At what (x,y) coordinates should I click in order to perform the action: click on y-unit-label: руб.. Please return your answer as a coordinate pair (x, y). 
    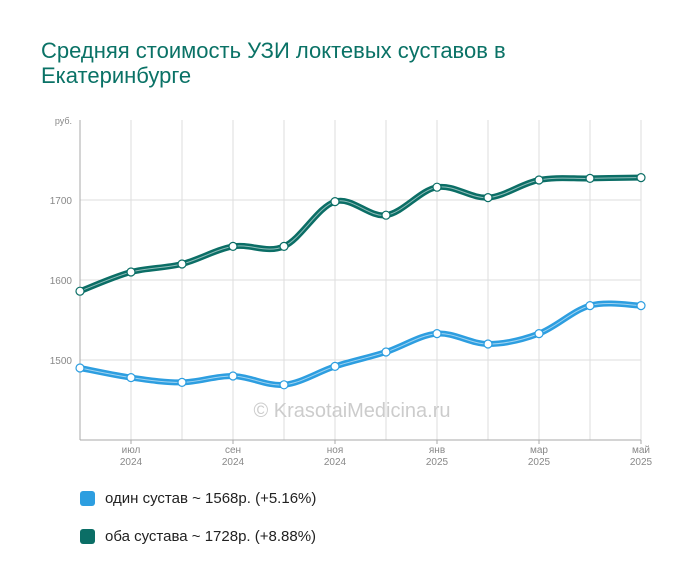
    Looking at the image, I should click on (63, 121).